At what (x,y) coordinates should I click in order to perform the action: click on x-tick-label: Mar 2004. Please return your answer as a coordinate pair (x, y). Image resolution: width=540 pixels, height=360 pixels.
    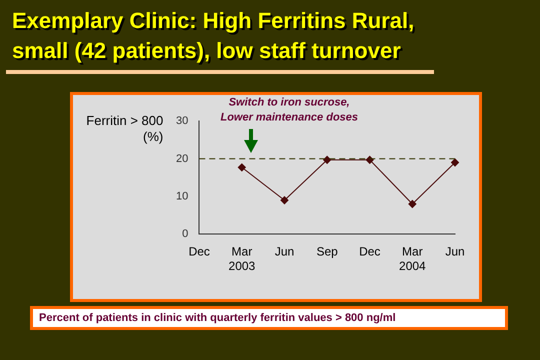
    Looking at the image, I should click on (412, 259).